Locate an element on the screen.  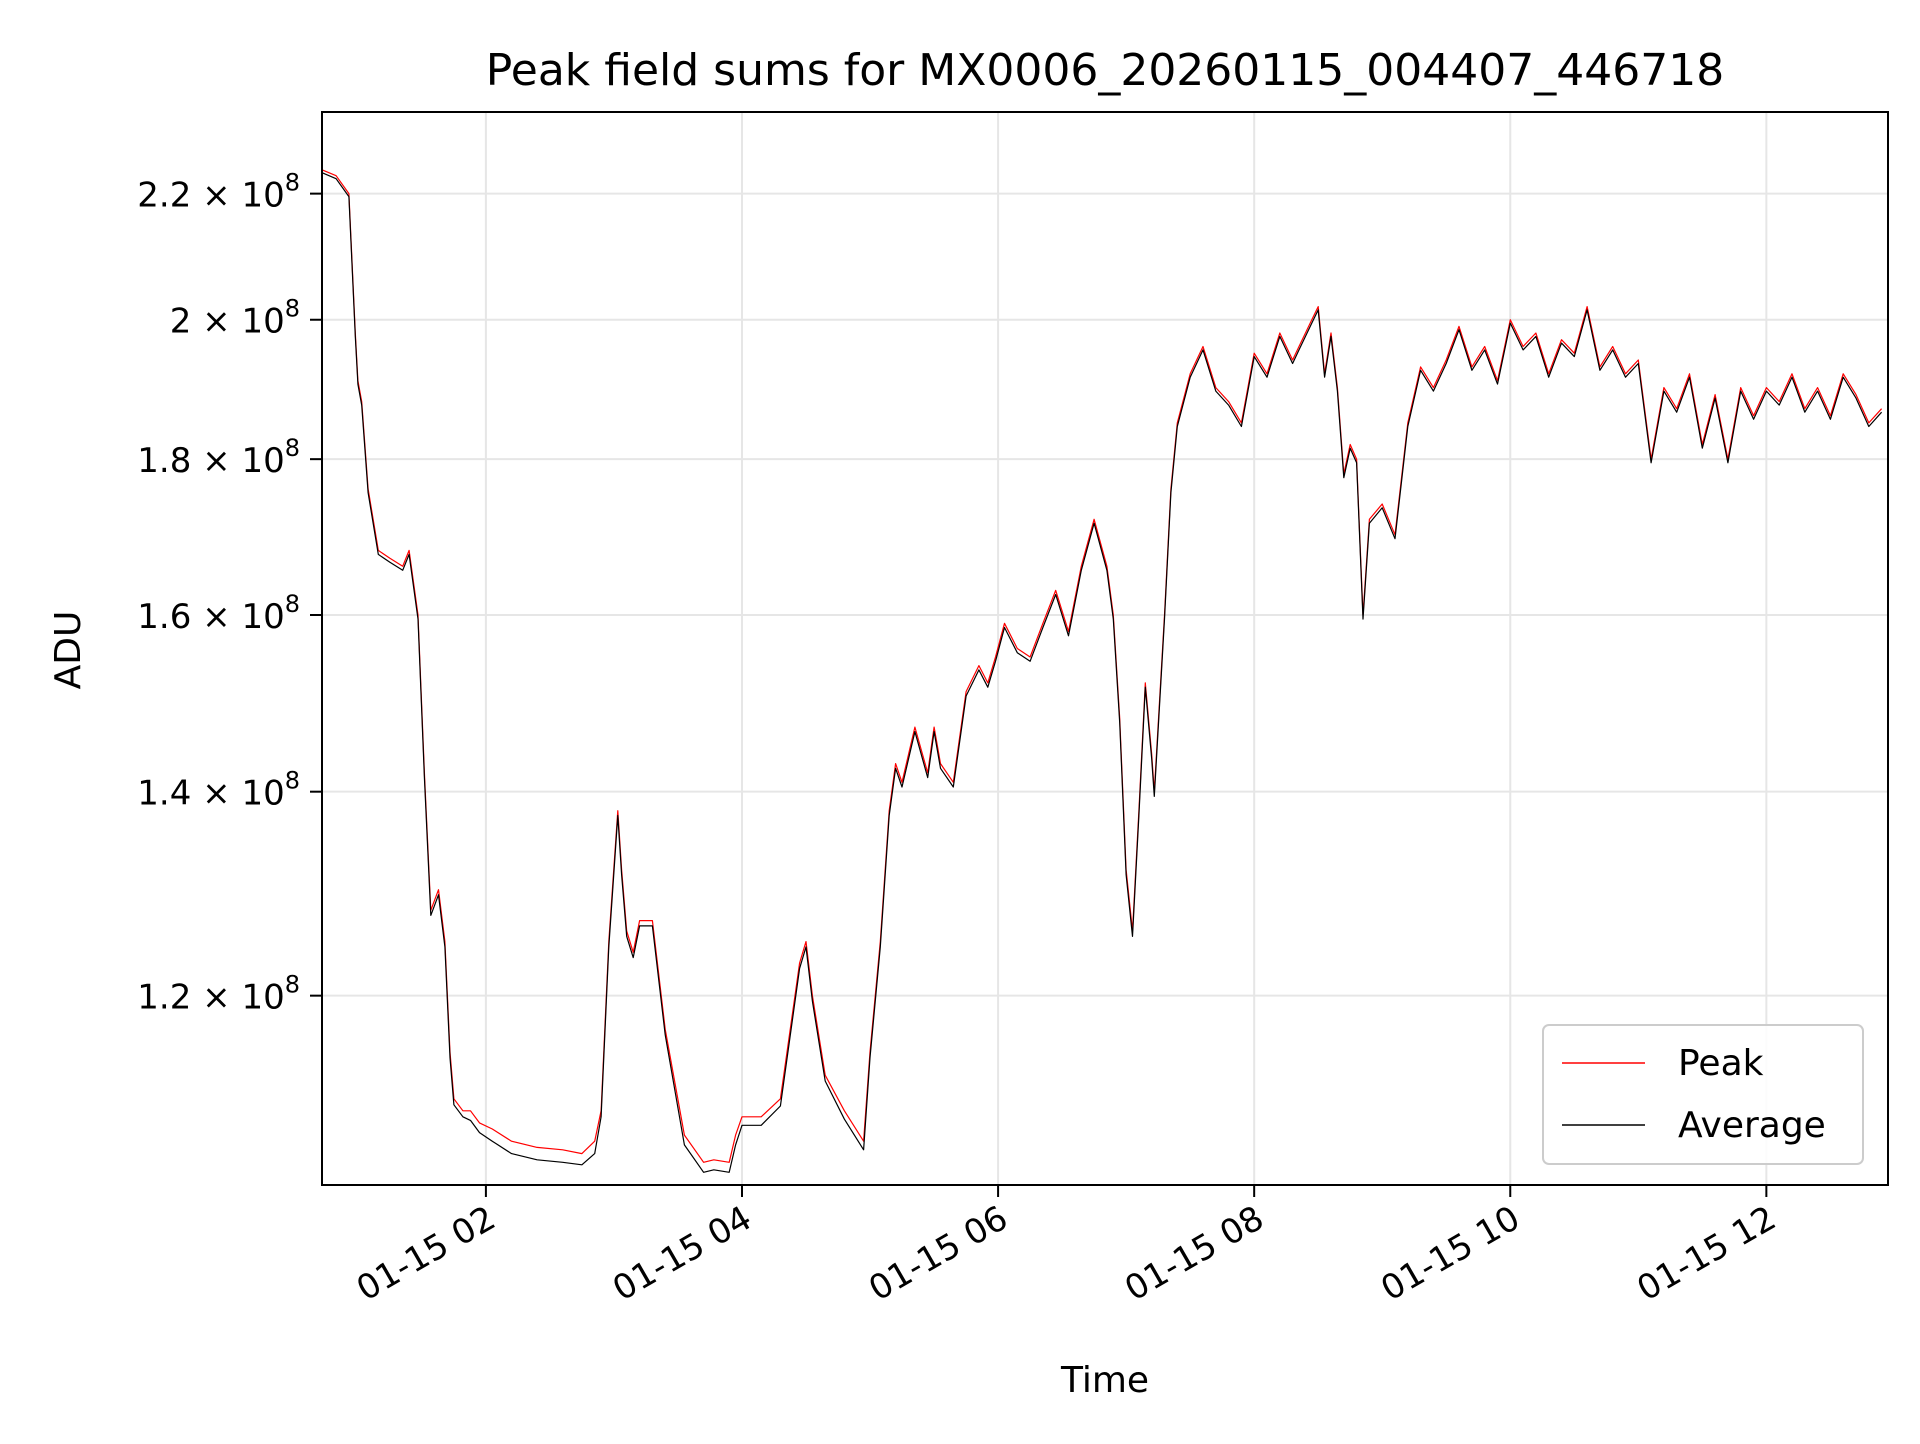
y-tick-label: 2 × 10⁸ is located at coordinates (235, 318).